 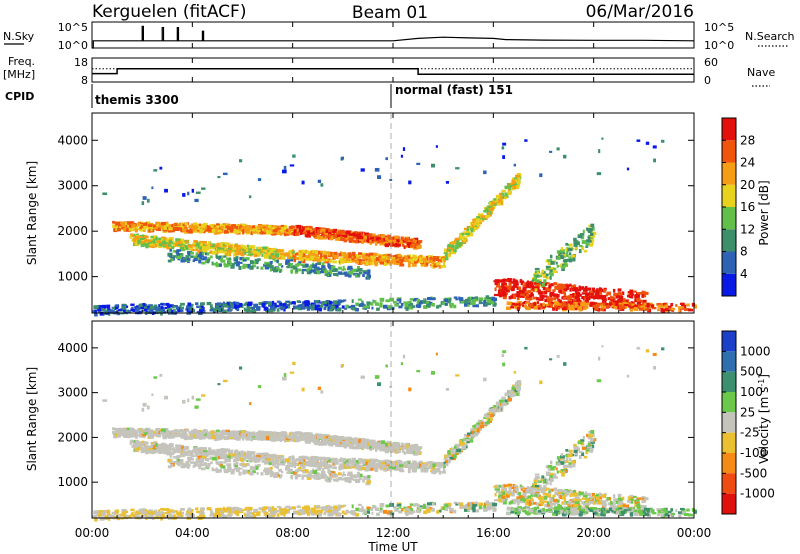 What do you see at coordinates (755, 351) in the screenshot?
I see `colorbar-tick-label: 1000` at bounding box center [755, 351].